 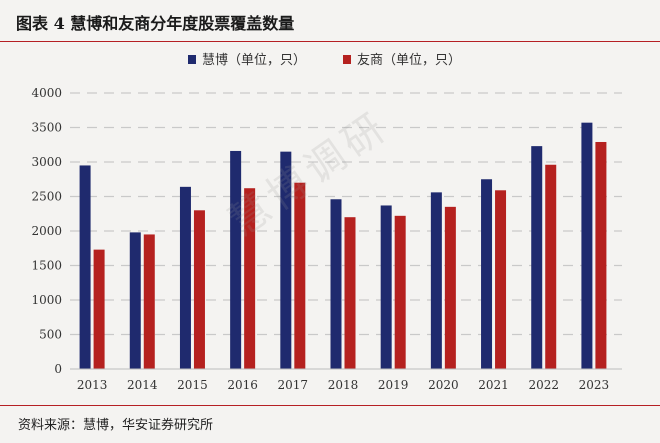 What do you see at coordinates (330, 424) in the screenshot?
I see `footer: 资料来源：慧博，华安证券研究所` at bounding box center [330, 424].